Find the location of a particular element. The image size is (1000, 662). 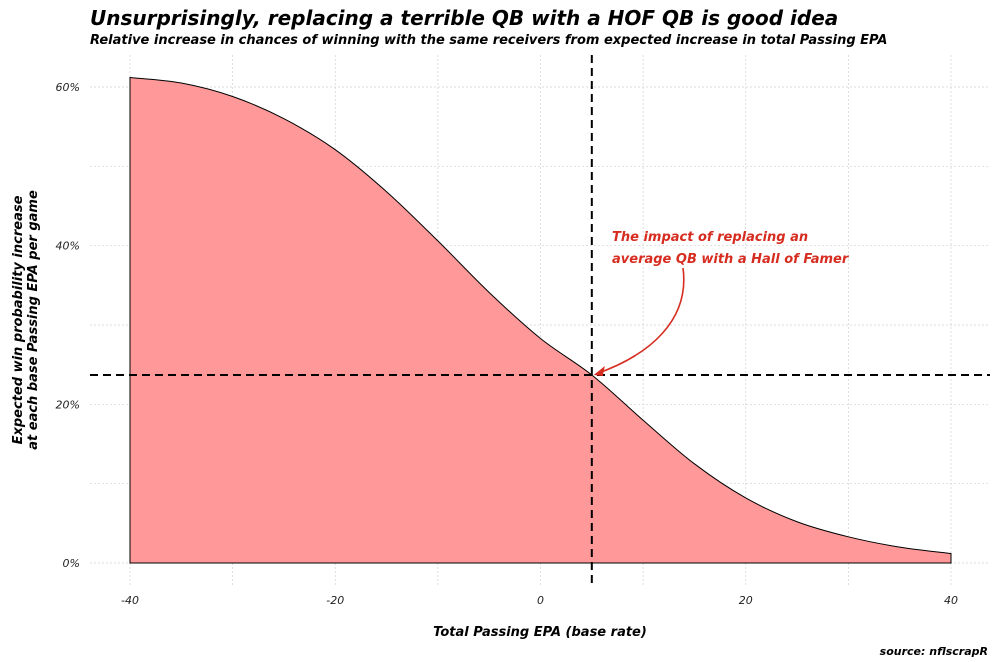

x-tick-label: -20 is located at coordinates (335, 600).